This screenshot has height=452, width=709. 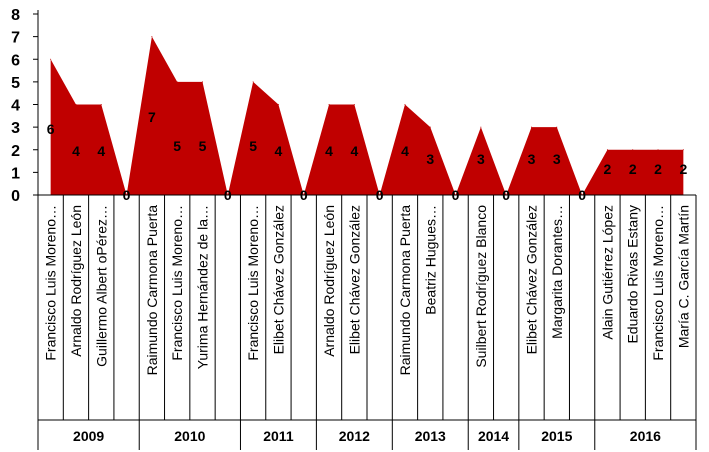 What do you see at coordinates (354, 436) in the screenshot?
I see `year-label: 2012` at bounding box center [354, 436].